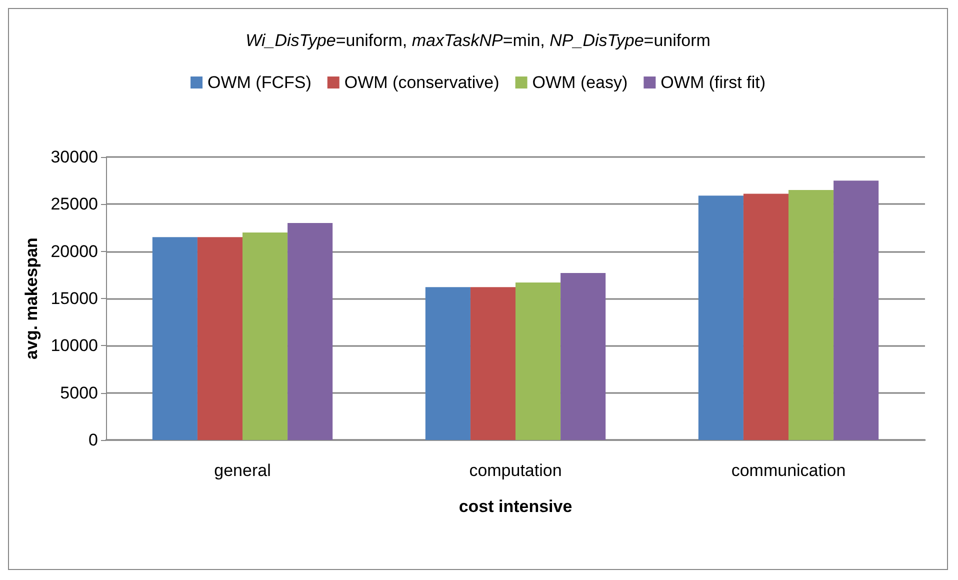 This screenshot has width=958, height=580. Describe the element at coordinates (580, 82) in the screenshot. I see `legend-label: OWM (easy)` at that location.